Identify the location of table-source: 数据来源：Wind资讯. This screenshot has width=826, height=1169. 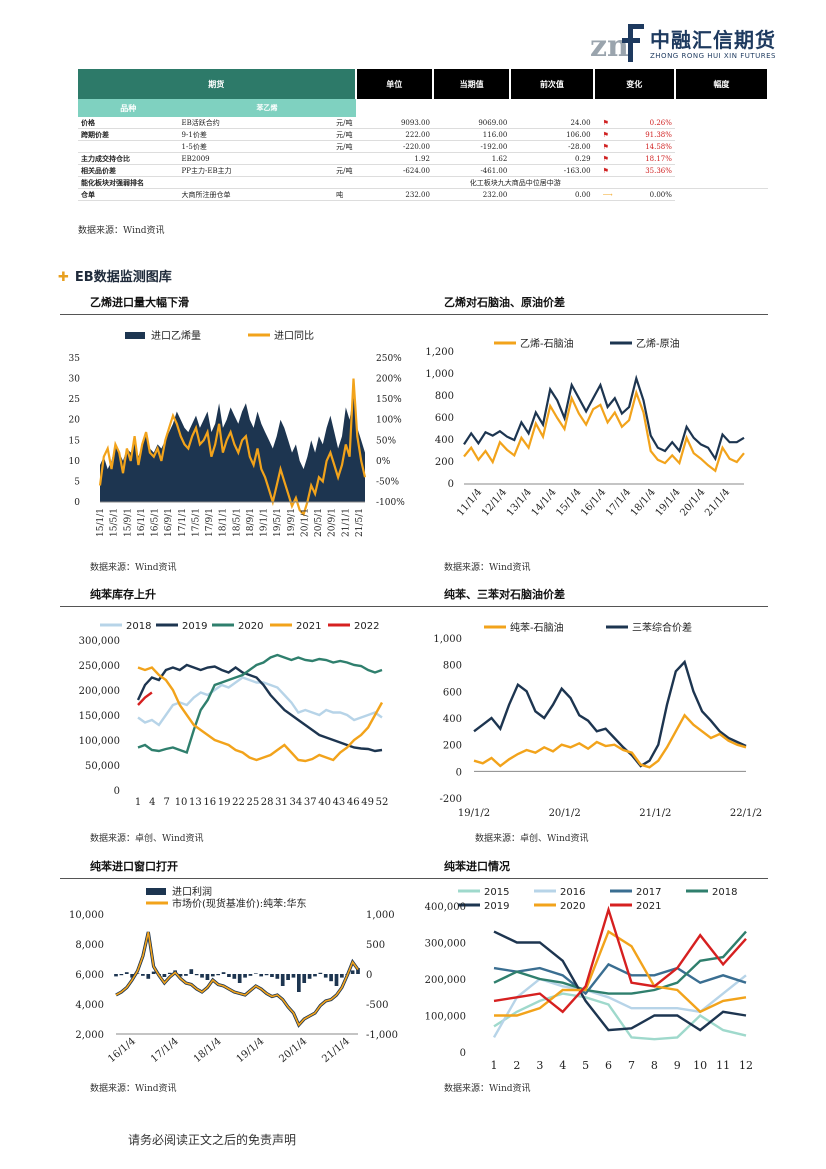
(121, 231).